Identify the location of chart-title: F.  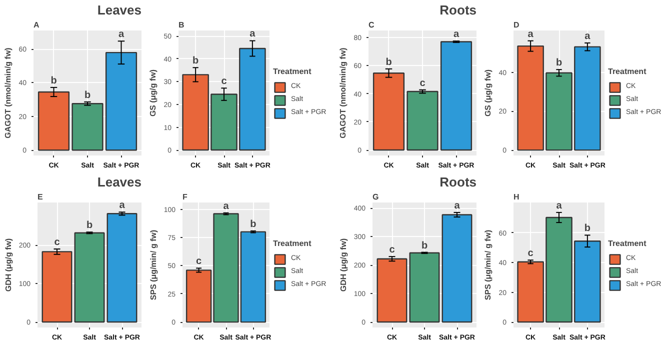
(185, 197).